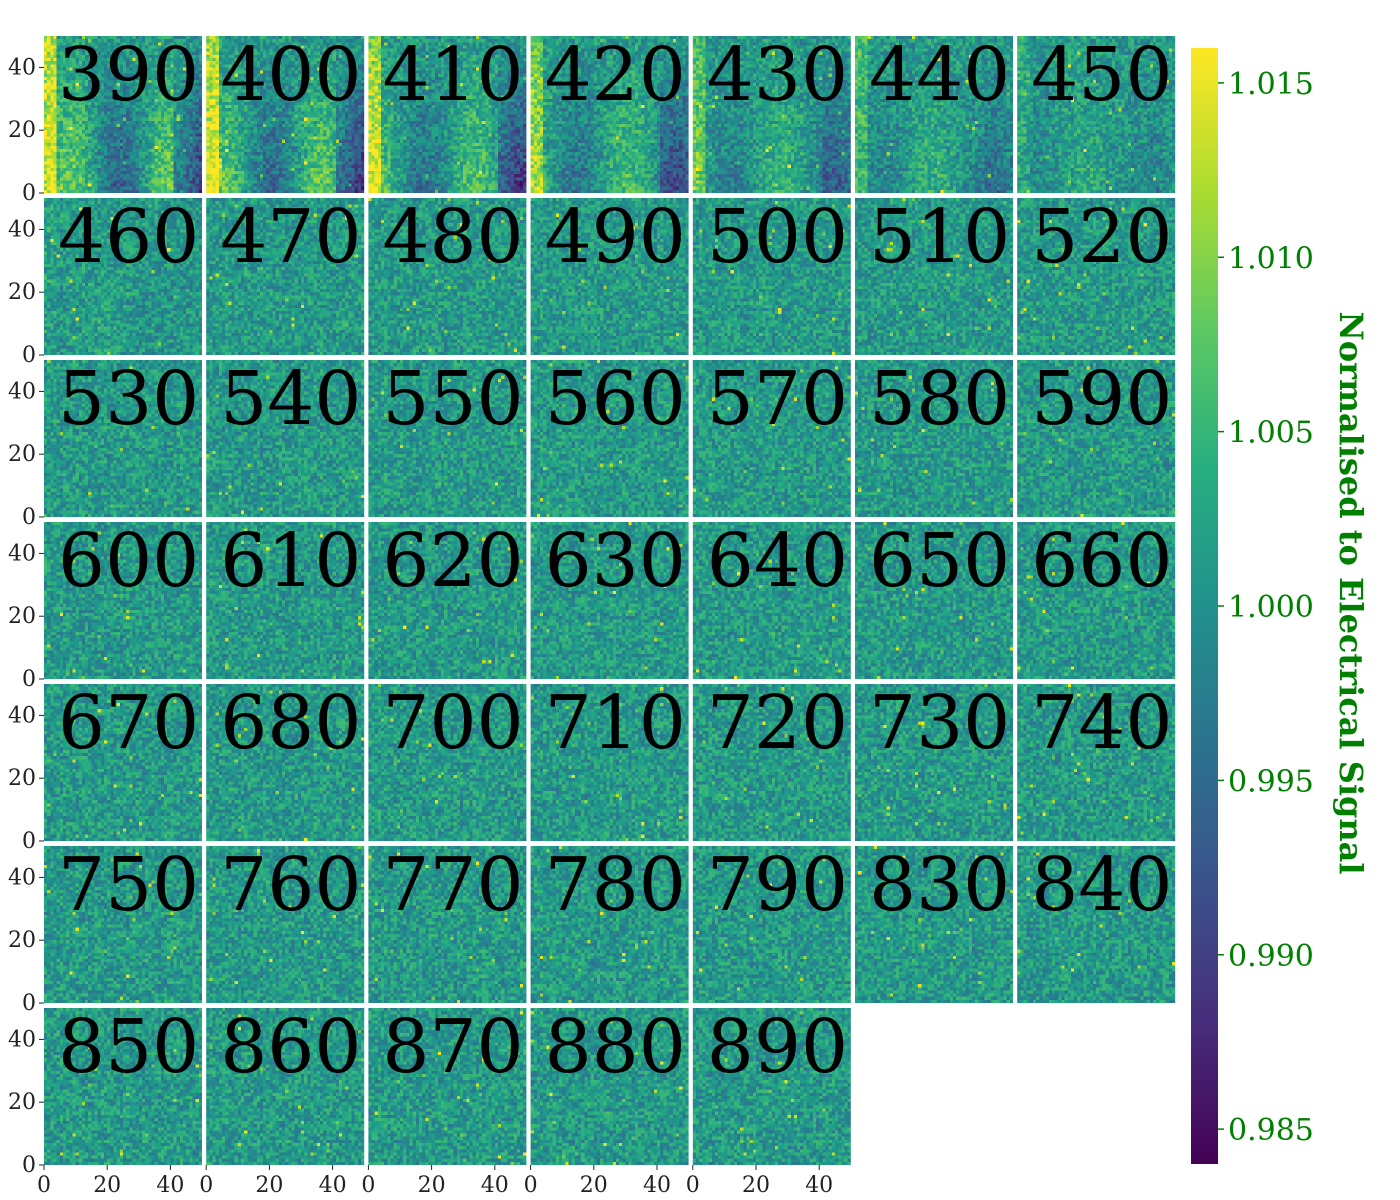 The image size is (1400, 1200). I want to click on panel-label: 640, so click(777, 561).